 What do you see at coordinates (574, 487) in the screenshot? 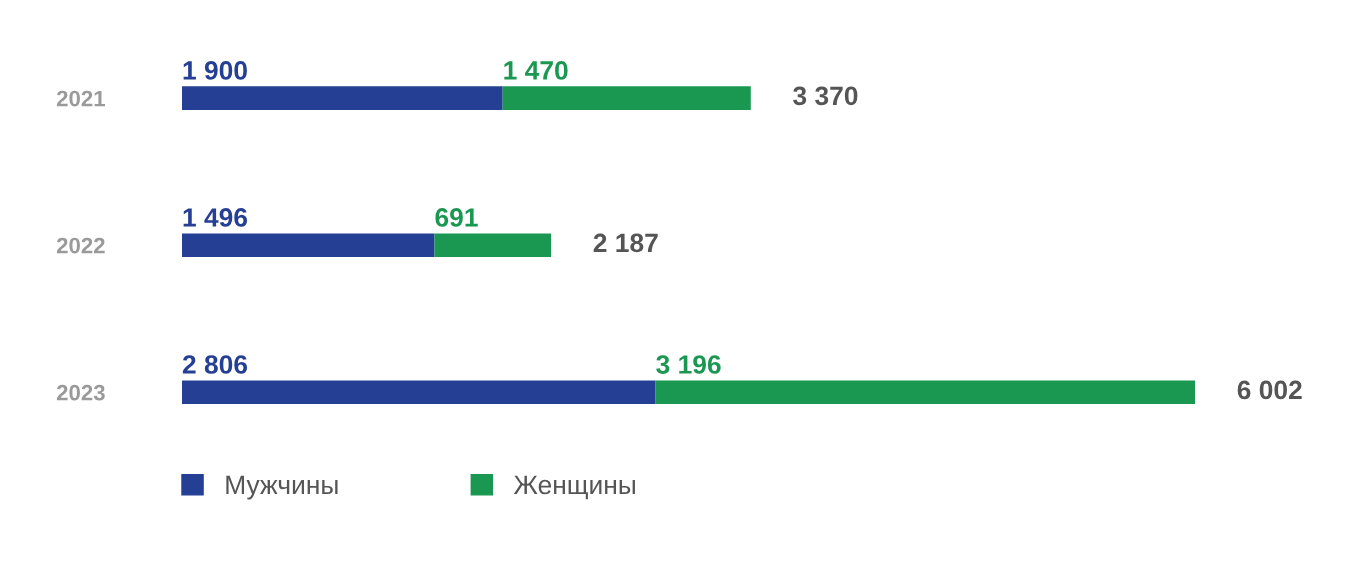
I see `legend-label: Женщины` at bounding box center [574, 487].